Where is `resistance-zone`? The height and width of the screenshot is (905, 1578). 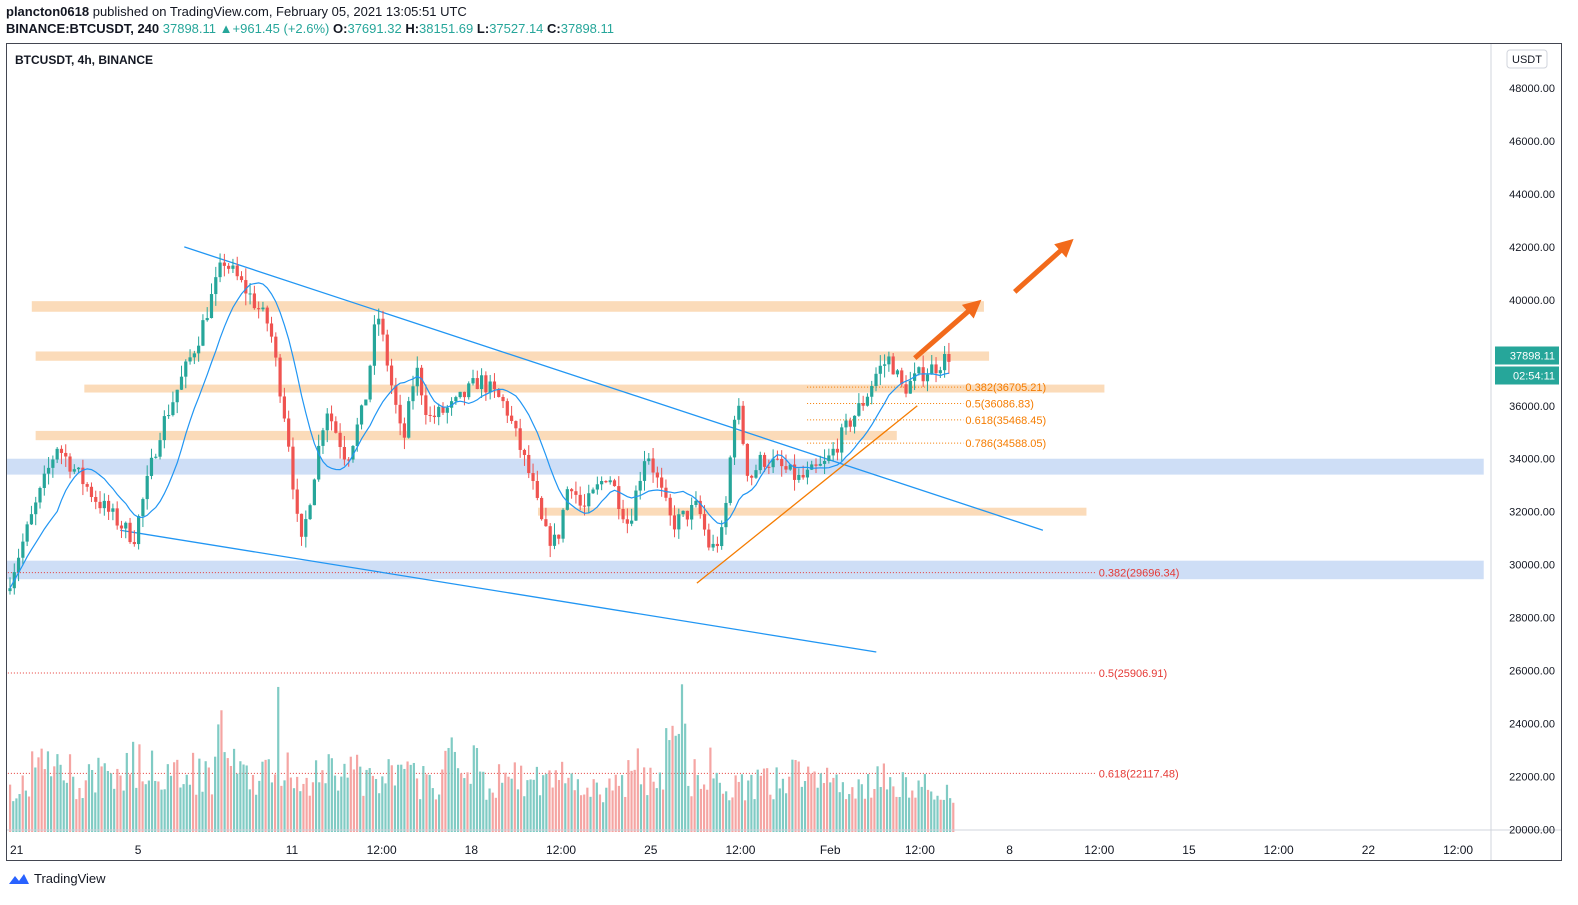 resistance-zone is located at coordinates (466, 435).